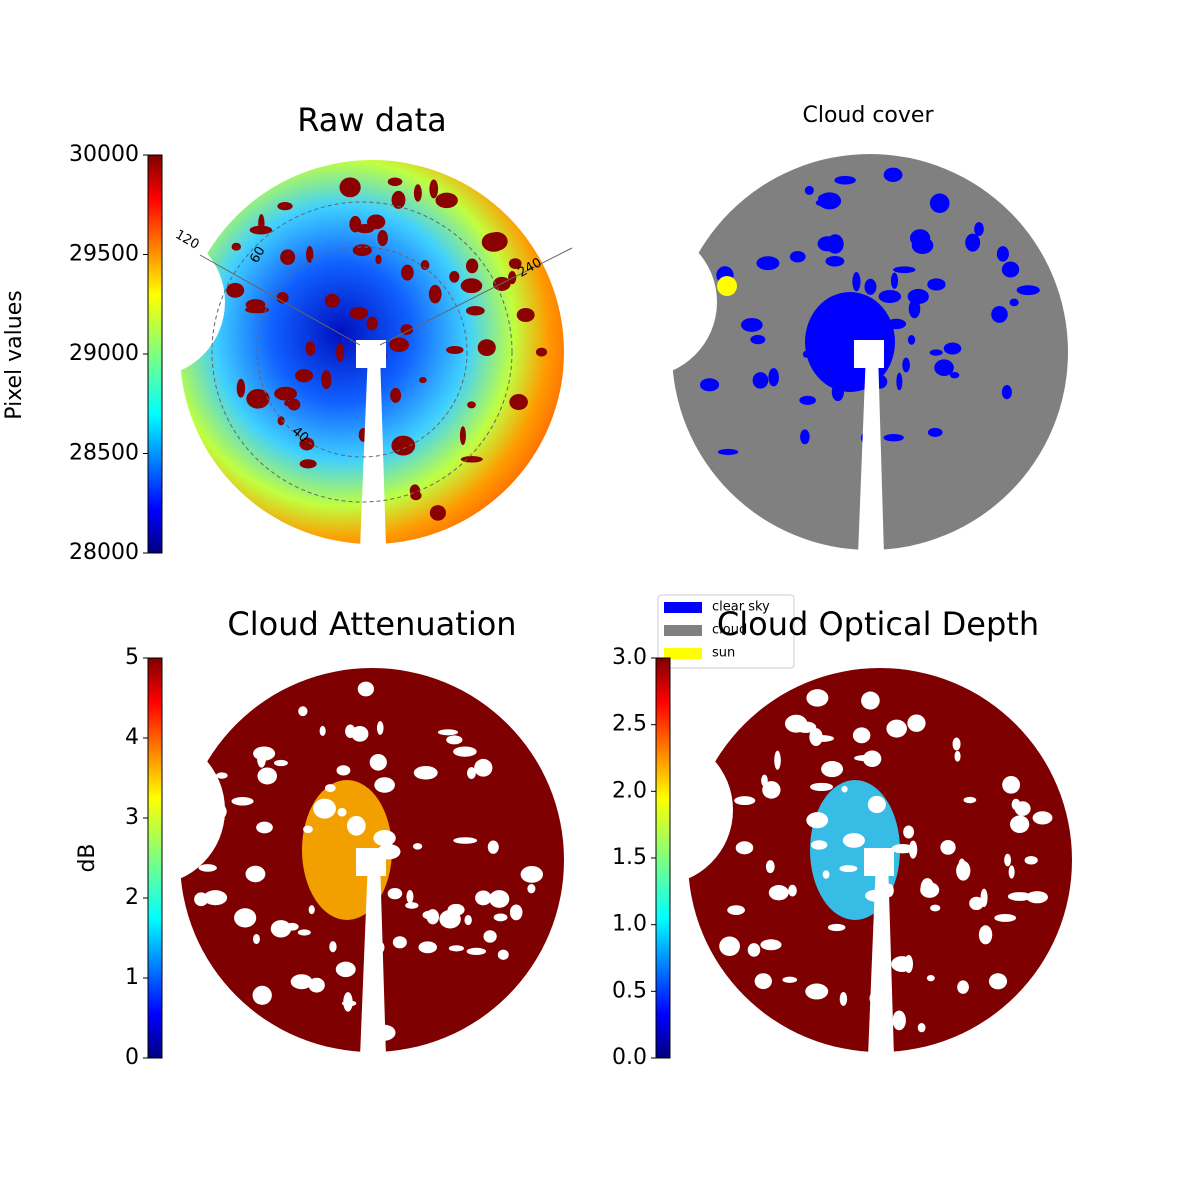 The image size is (1200, 1200). I want to click on mask-wedge, so click(373, 450).